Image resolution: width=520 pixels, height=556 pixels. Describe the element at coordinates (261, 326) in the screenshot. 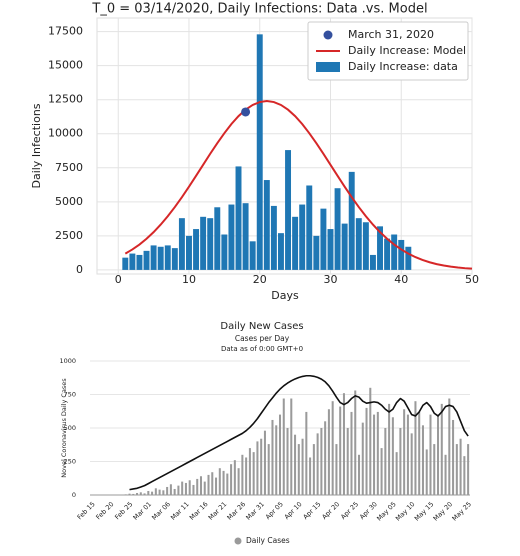

I see `chart-title: Daily New Cases` at that location.